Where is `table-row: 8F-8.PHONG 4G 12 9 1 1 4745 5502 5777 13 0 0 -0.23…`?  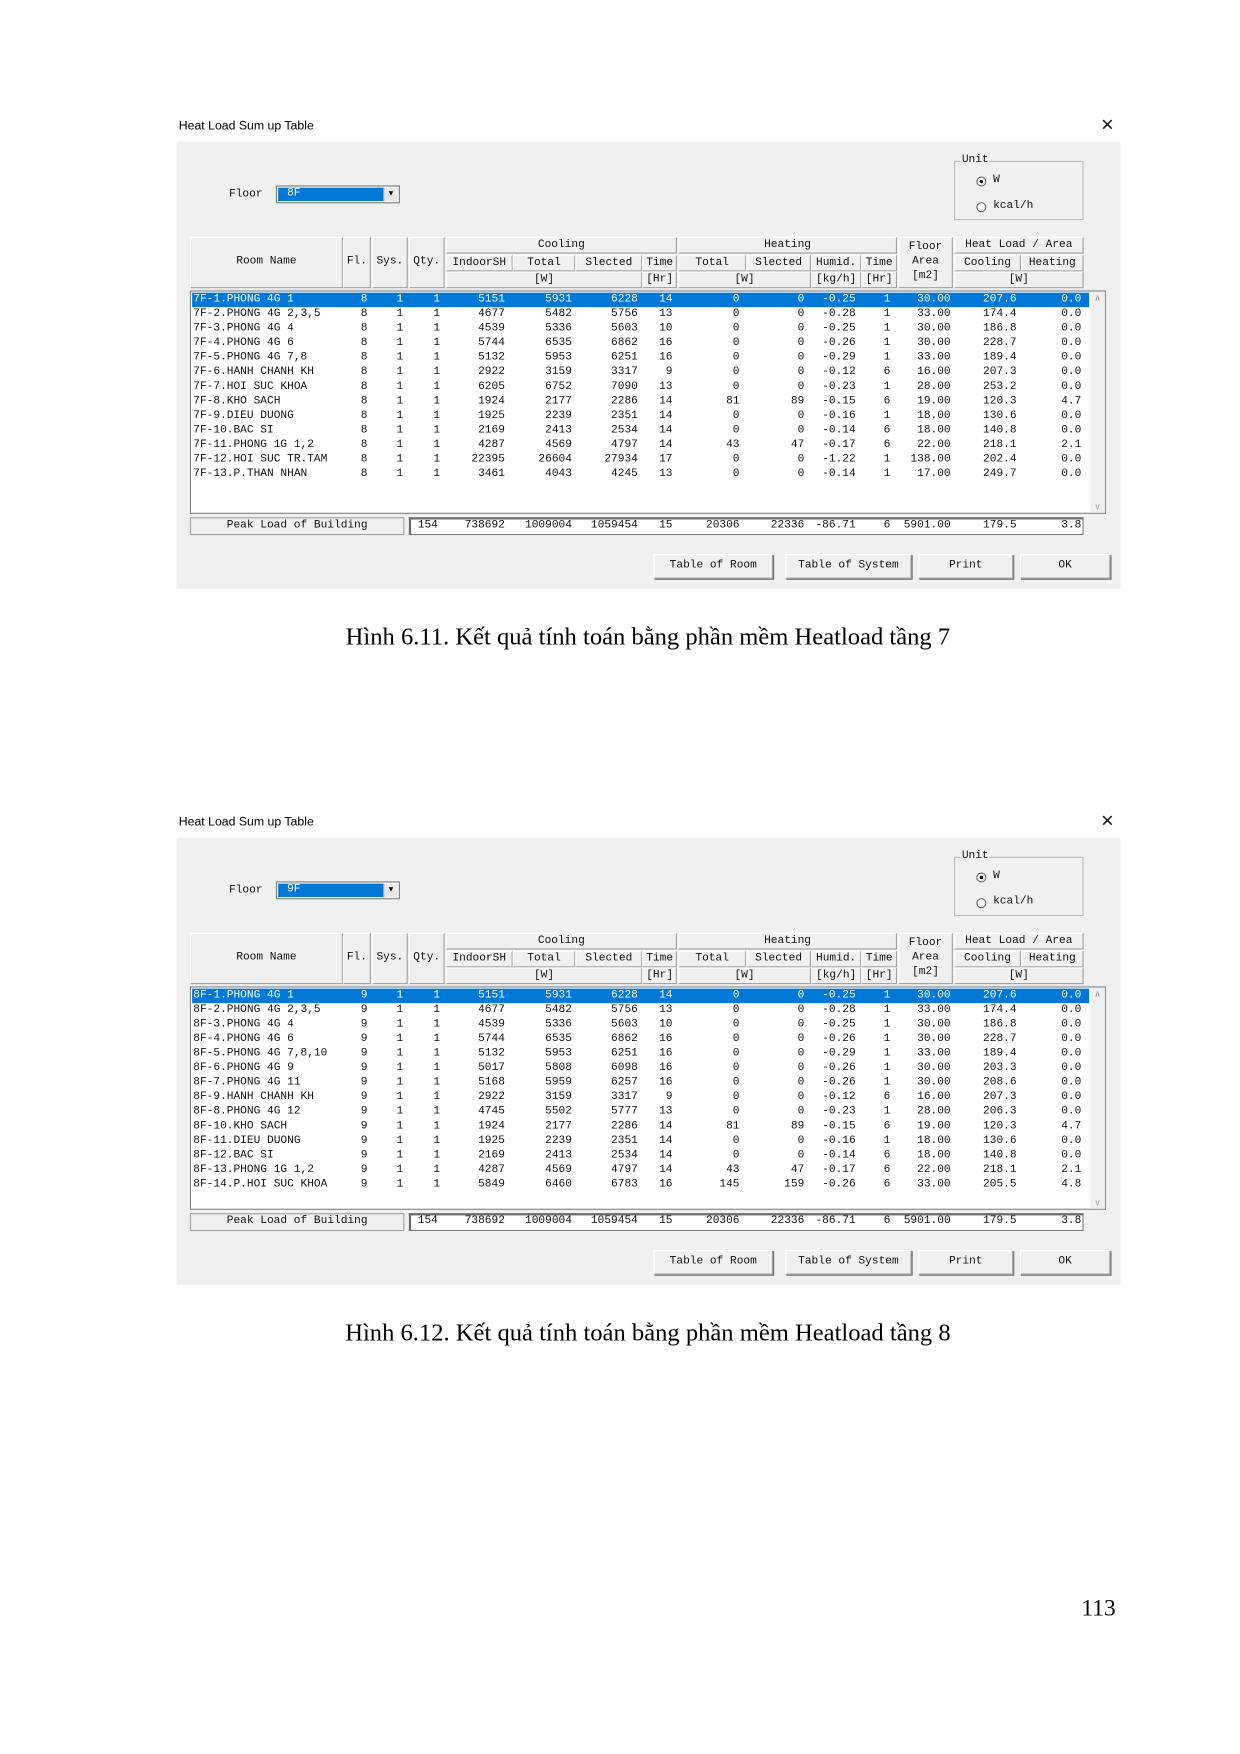
table-row: 8F-8.PHONG 4G 12 9 1 1 4745 5502 5777 13 0 0 -0.23… is located at coordinates (640, 1112).